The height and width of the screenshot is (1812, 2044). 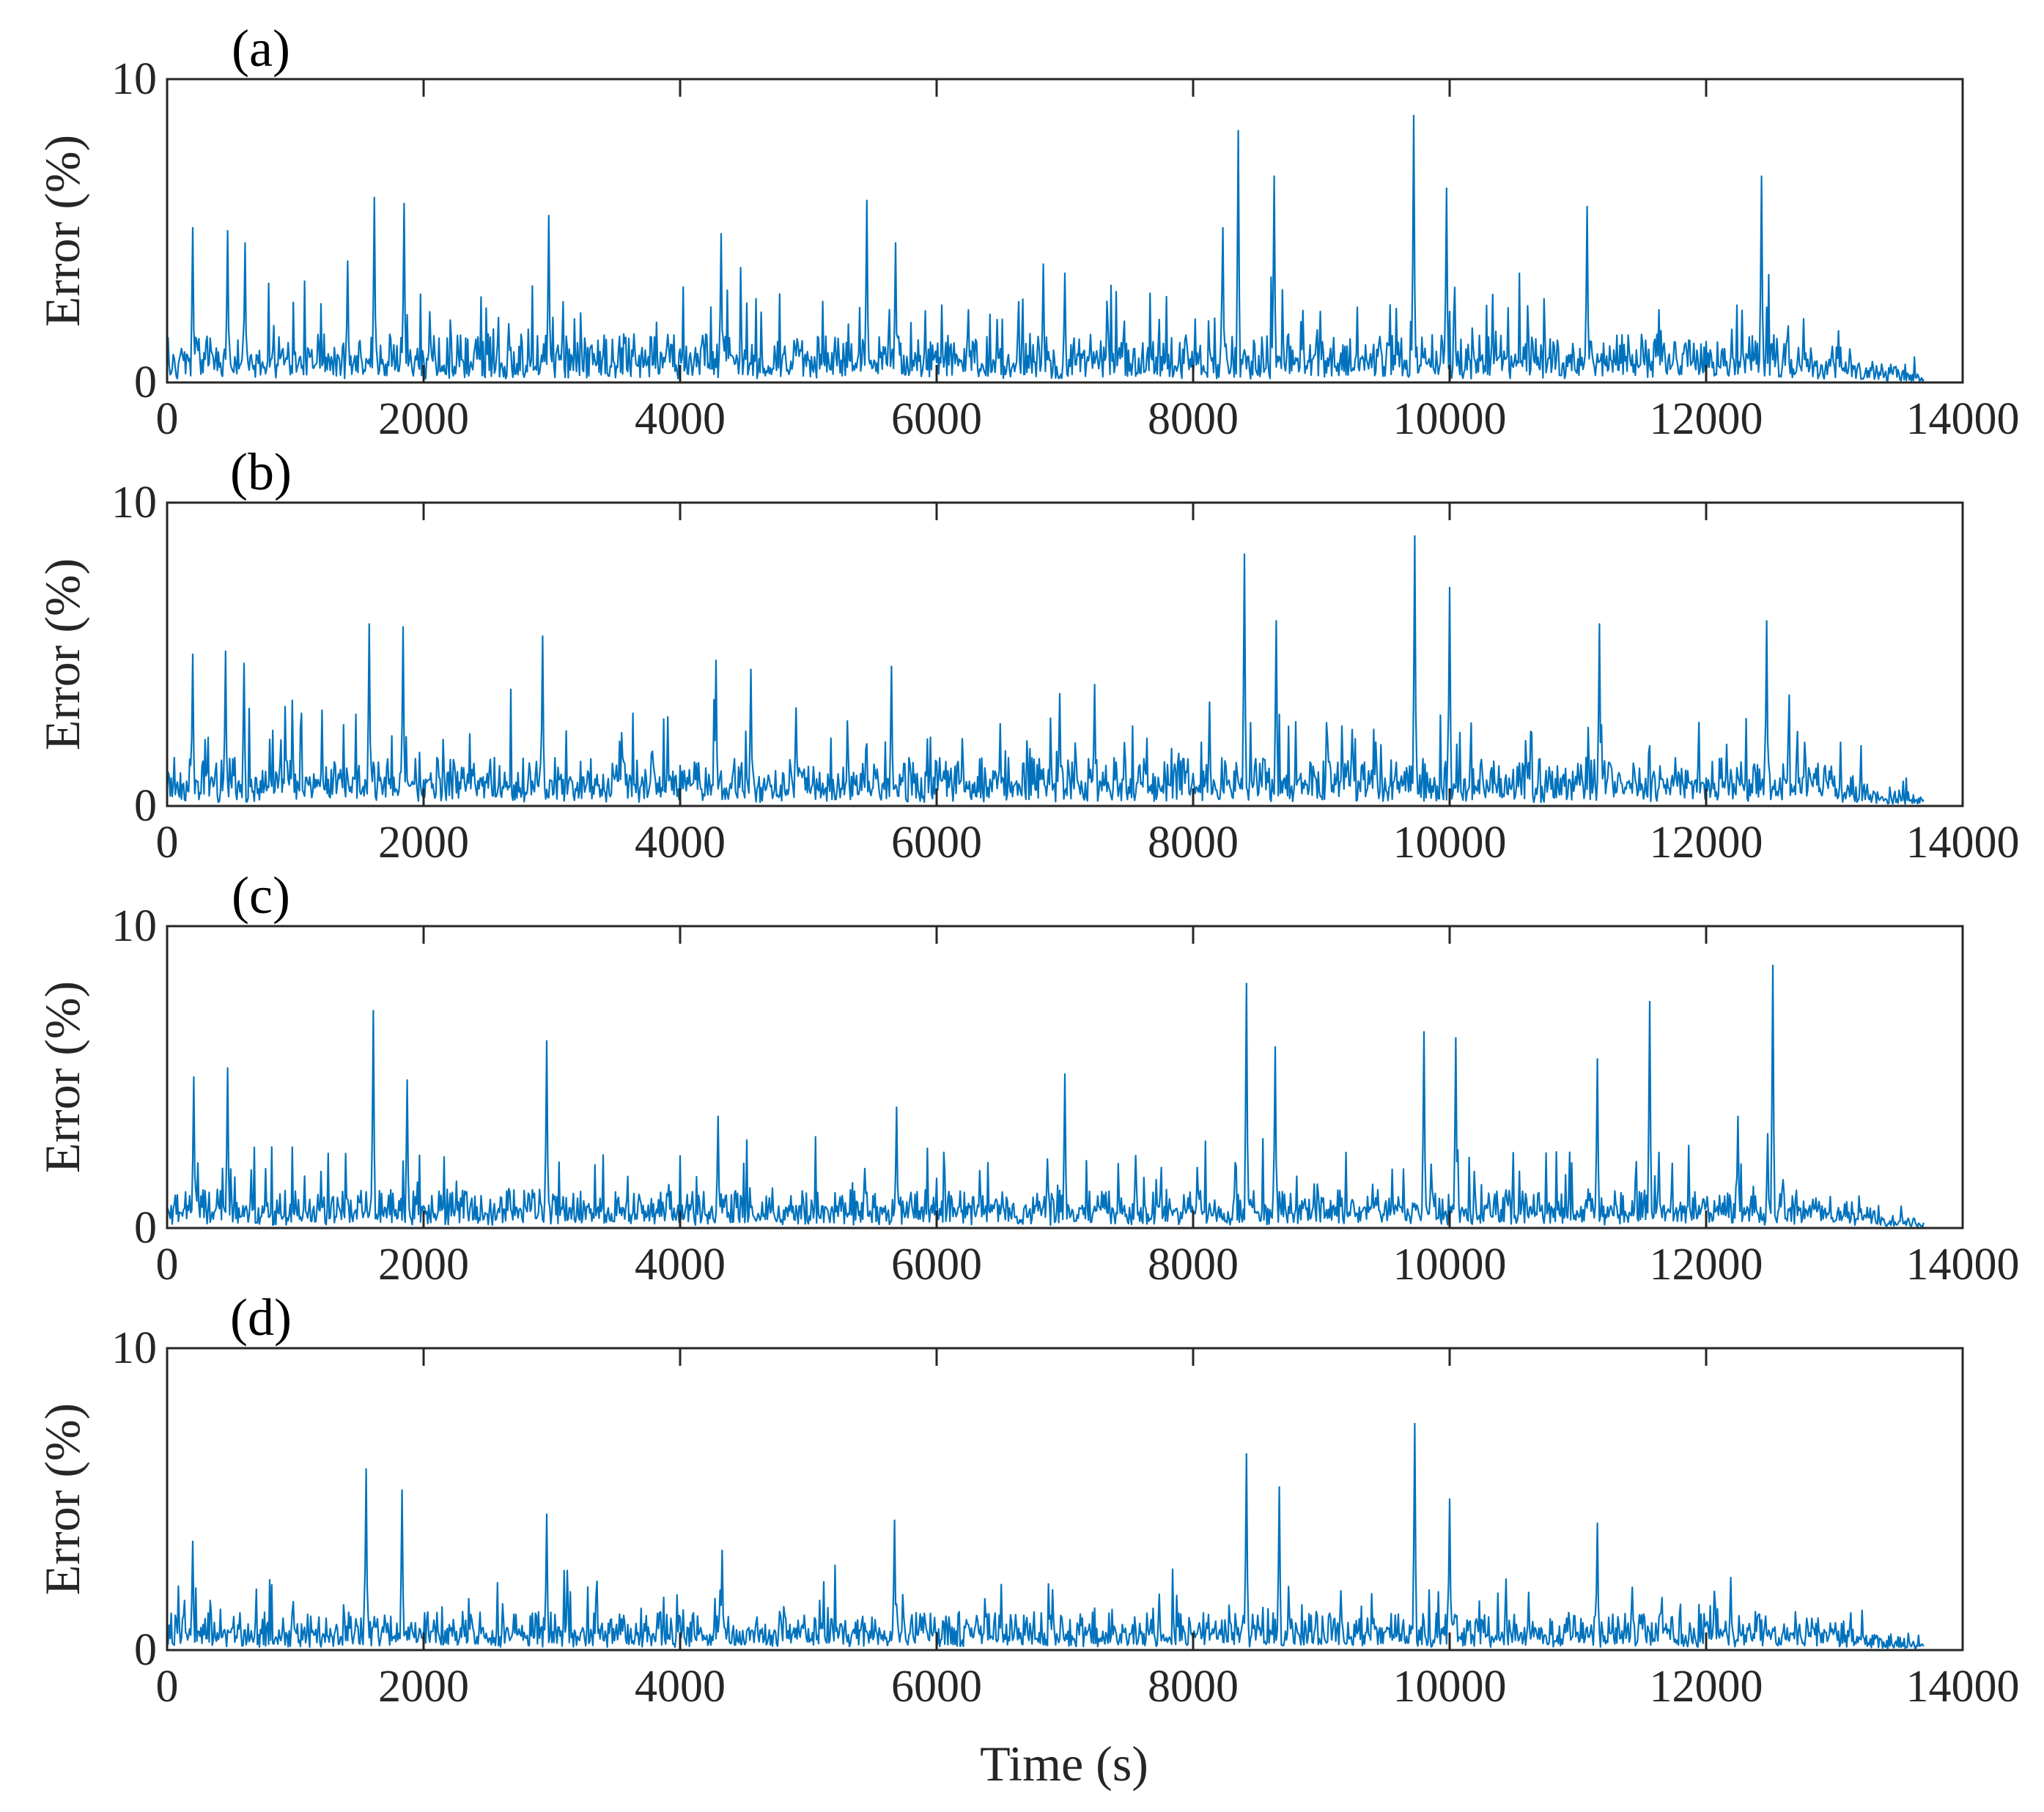 What do you see at coordinates (261, 1317) in the screenshot?
I see `panel-label: (d)` at bounding box center [261, 1317].